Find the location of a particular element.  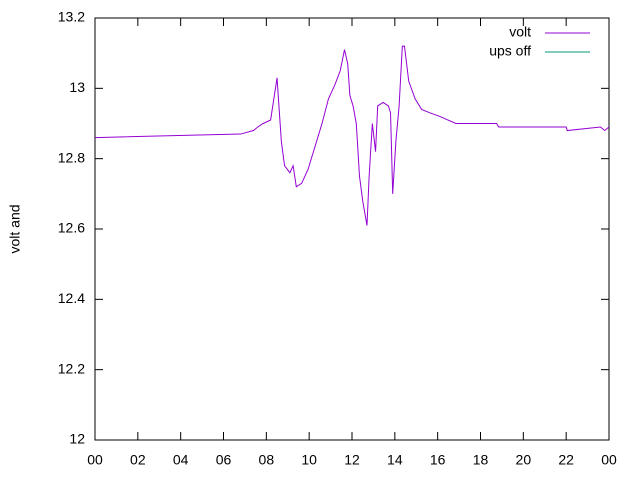

y-tick-label: 12 is located at coordinates (77, 439).